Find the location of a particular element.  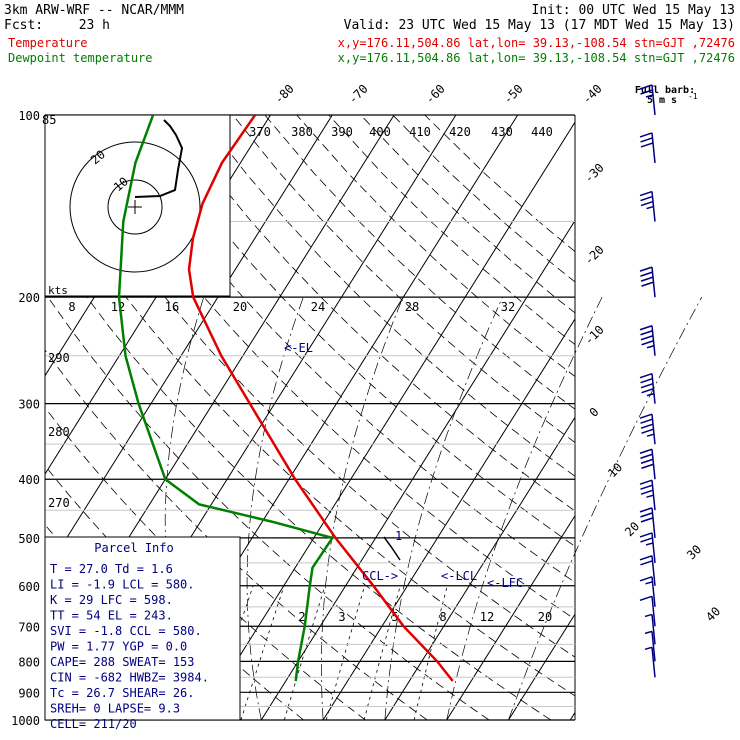

lcl-marker: <-LCL is located at coordinates (459, 576).